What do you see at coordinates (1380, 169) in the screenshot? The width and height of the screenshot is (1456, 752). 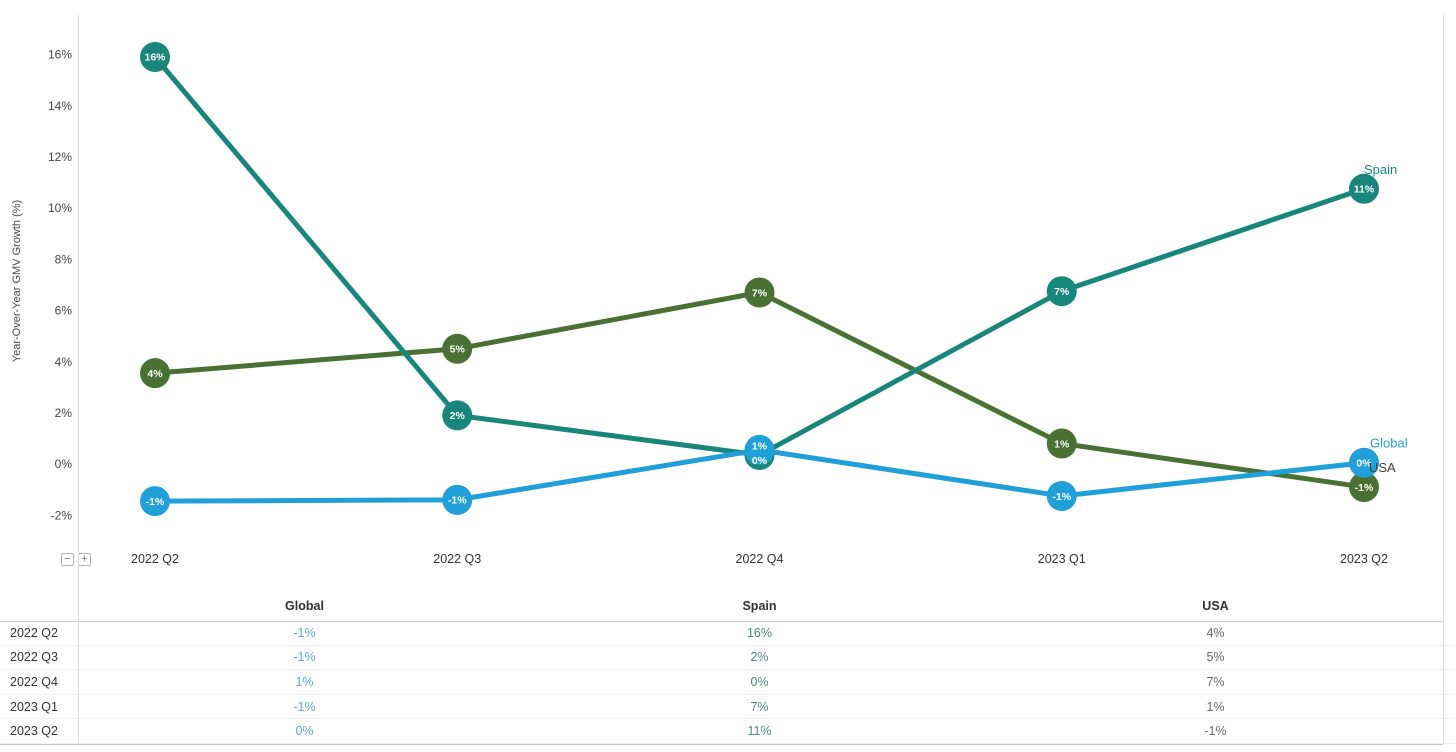 I see `series-end-label-spain: Spain` at bounding box center [1380, 169].